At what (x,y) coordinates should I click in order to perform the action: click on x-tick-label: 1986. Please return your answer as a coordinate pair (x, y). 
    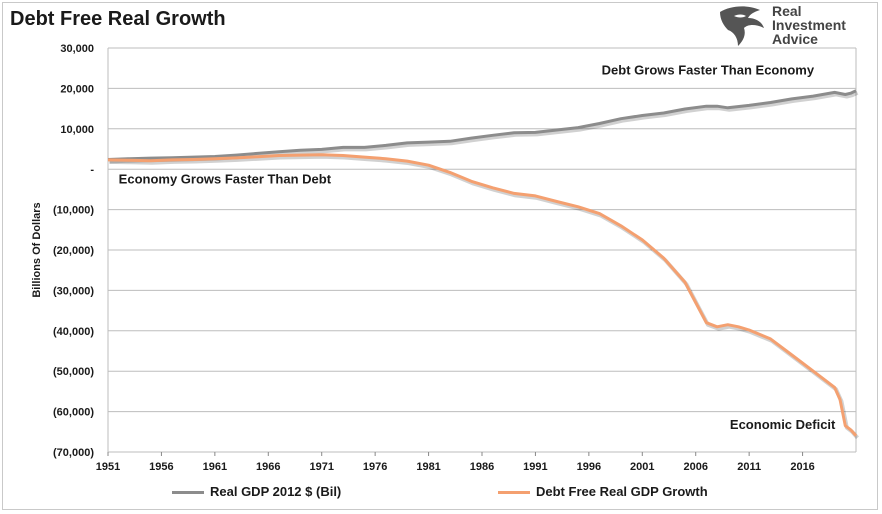
    Looking at the image, I should click on (482, 467).